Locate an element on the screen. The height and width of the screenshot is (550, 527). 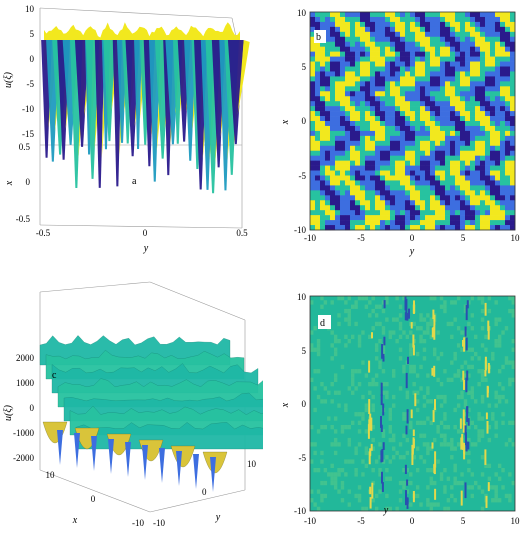
panel-c-spike is located at coordinates (145, 462).